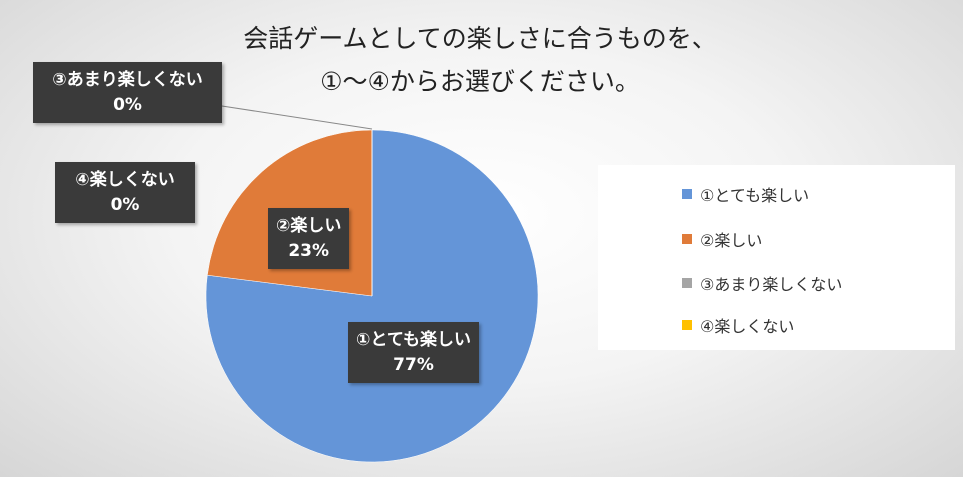 This screenshot has width=963, height=477. What do you see at coordinates (480, 38) in the screenshot?
I see `chart-title: 会話ゲームとしての楽しさに合うものを、` at bounding box center [480, 38].